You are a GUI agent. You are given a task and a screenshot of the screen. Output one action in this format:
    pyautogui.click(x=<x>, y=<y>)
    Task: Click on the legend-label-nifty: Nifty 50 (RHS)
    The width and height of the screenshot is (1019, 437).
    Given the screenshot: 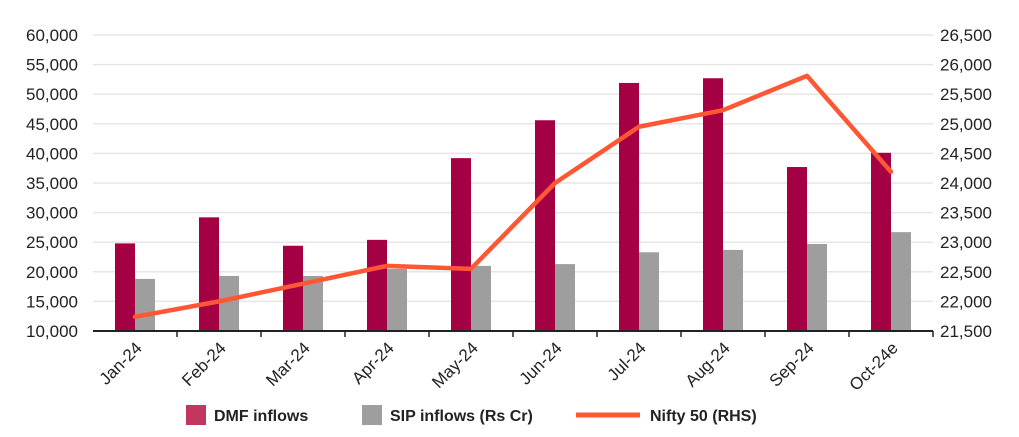 What is the action you would take?
    pyautogui.click(x=703, y=416)
    